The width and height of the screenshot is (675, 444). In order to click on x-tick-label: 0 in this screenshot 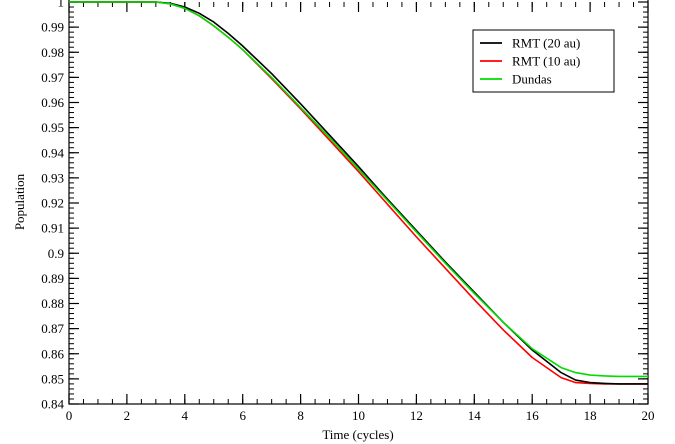, I will do `click(69, 415)`.